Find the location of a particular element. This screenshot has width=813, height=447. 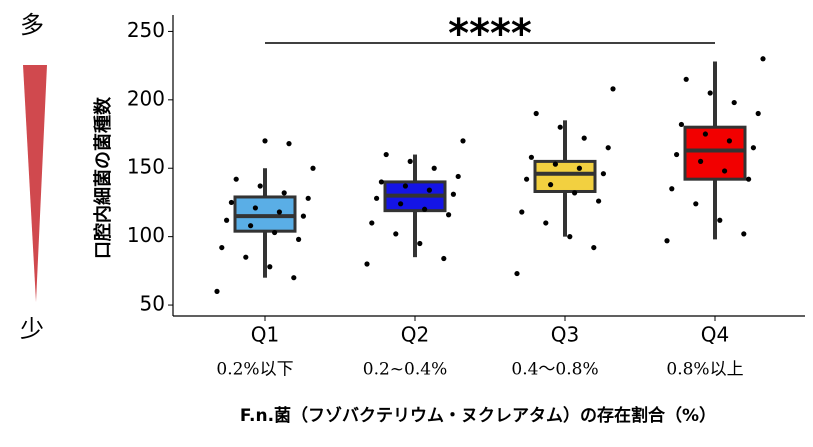

x-sublabel: 0.2%以下 is located at coordinates (254, 370).